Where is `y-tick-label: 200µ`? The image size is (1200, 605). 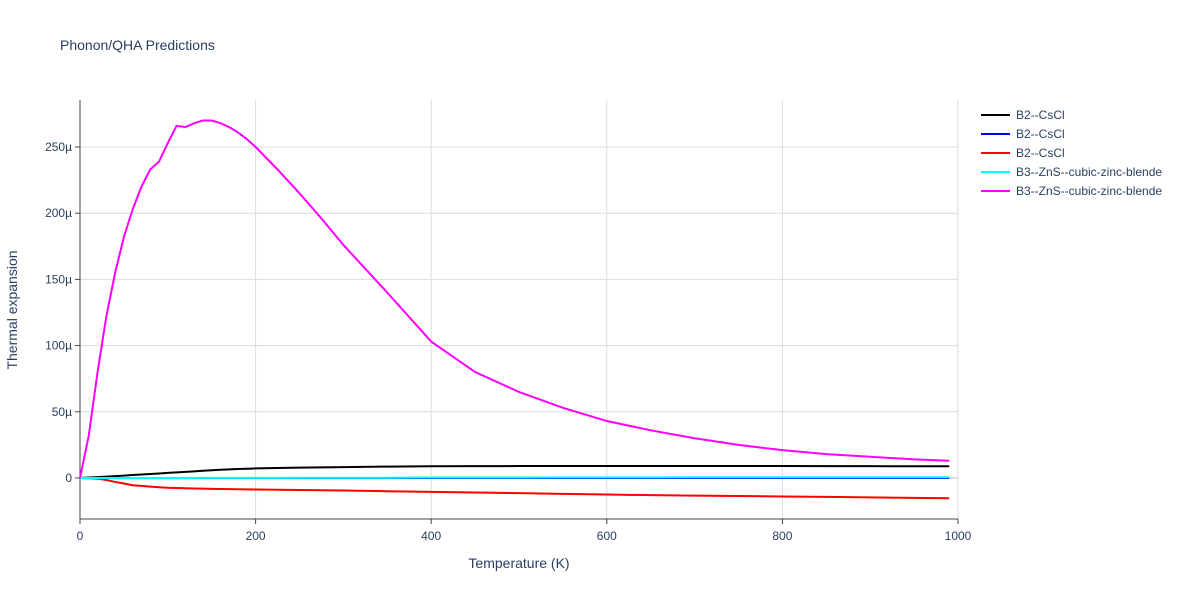 y-tick-label: 200µ is located at coordinates (58, 213).